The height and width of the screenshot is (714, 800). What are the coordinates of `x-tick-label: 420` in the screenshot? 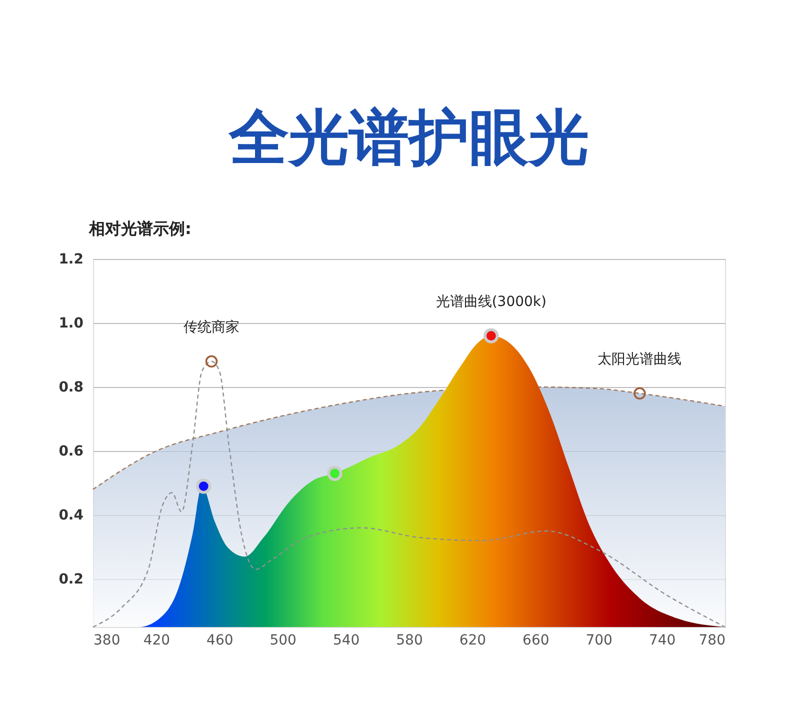 It's located at (156, 640).